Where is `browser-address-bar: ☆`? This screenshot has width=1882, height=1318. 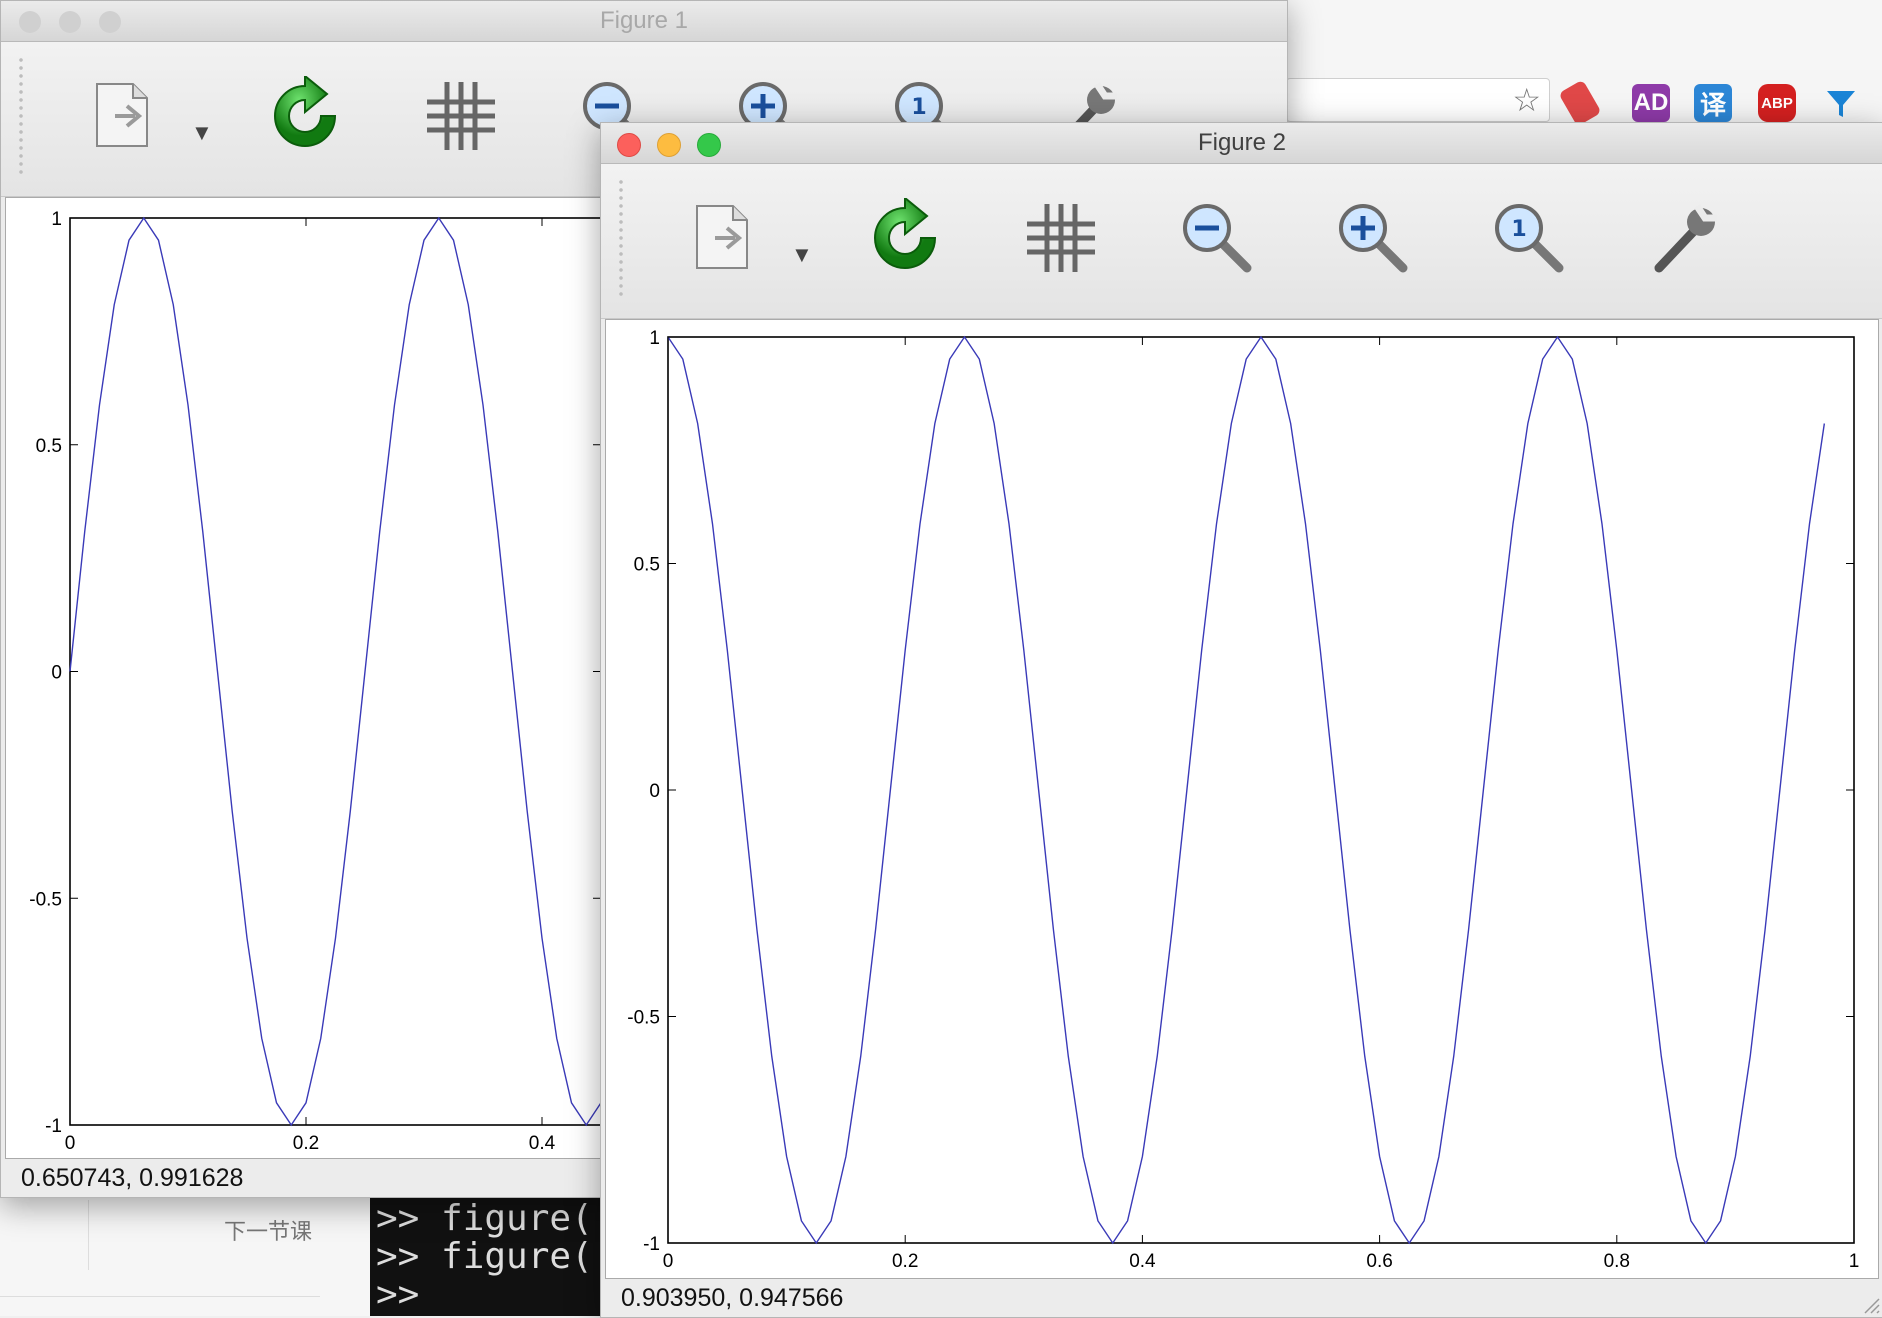 browser-address-bar: ☆ is located at coordinates (1418, 100).